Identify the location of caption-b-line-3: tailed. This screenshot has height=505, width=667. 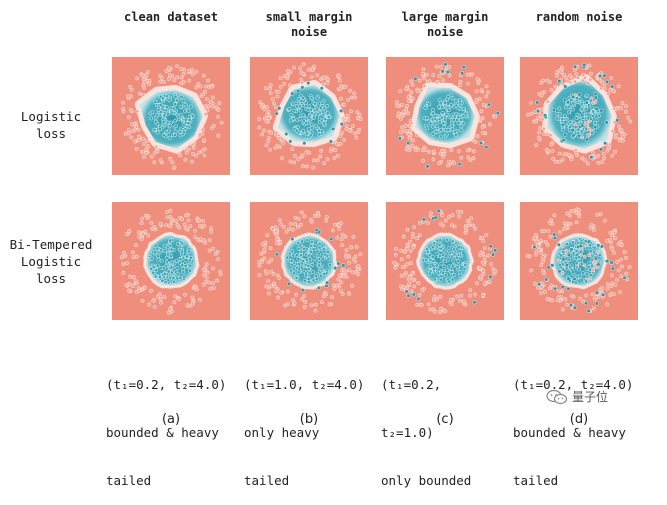
(267, 480).